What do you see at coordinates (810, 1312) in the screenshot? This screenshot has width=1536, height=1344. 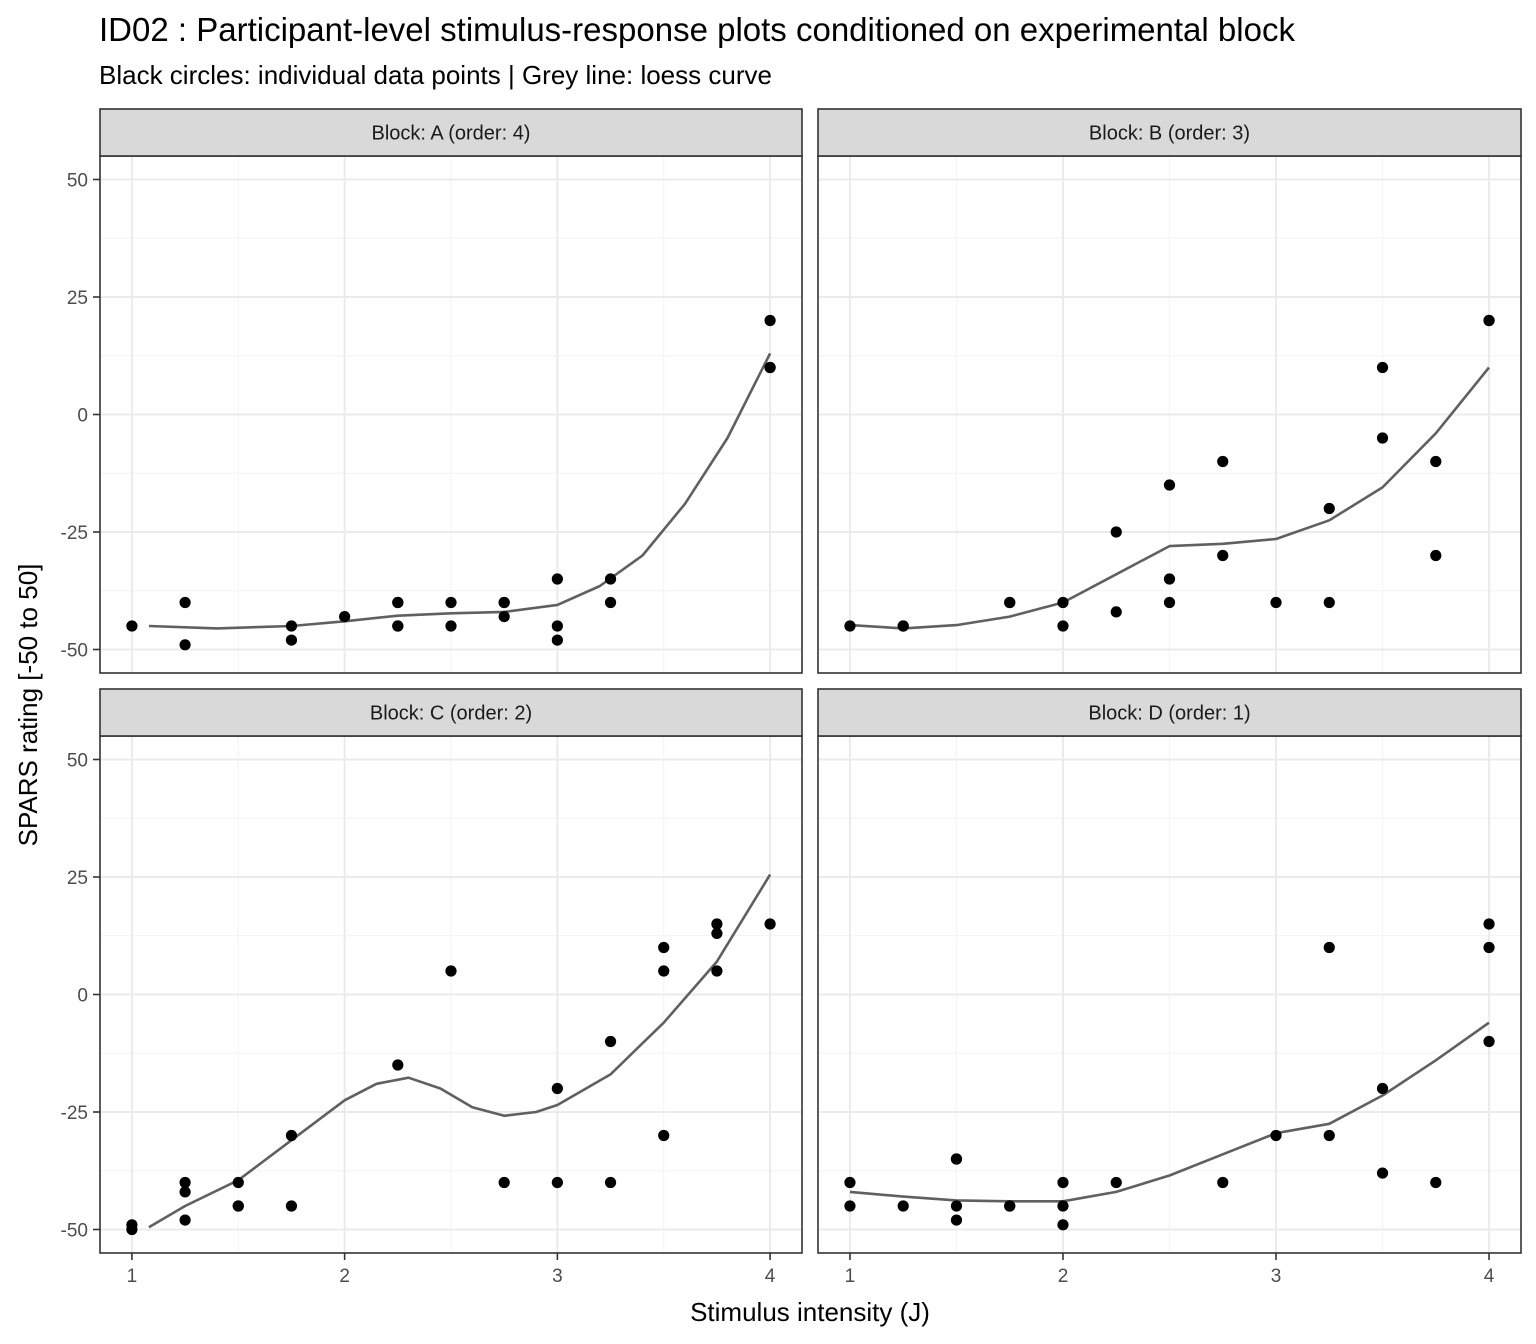 I see `x-axis-title: Stimulus intensity (J)` at bounding box center [810, 1312].